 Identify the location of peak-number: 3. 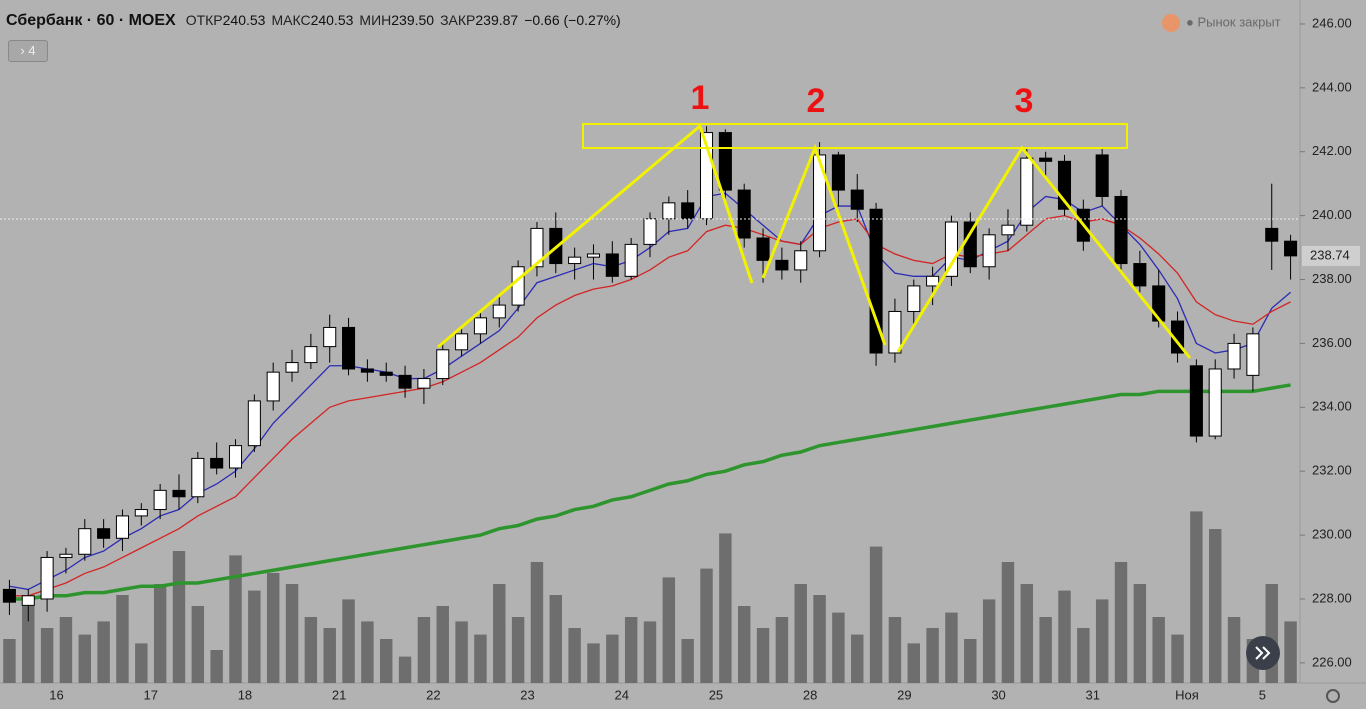
(1024, 101).